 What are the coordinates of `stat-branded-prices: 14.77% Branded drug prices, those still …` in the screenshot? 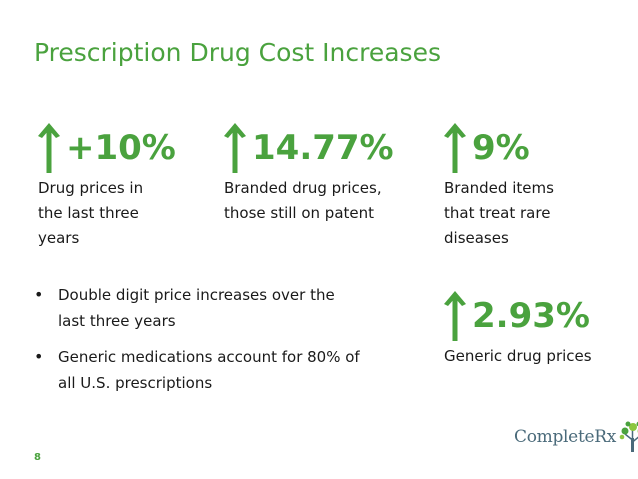 It's located at (324, 174).